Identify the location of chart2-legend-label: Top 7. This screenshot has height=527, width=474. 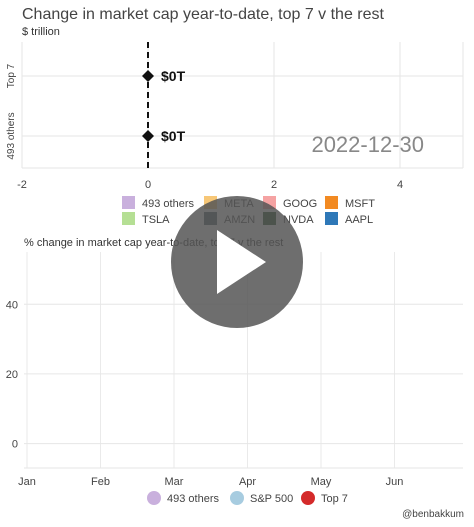
(334, 499).